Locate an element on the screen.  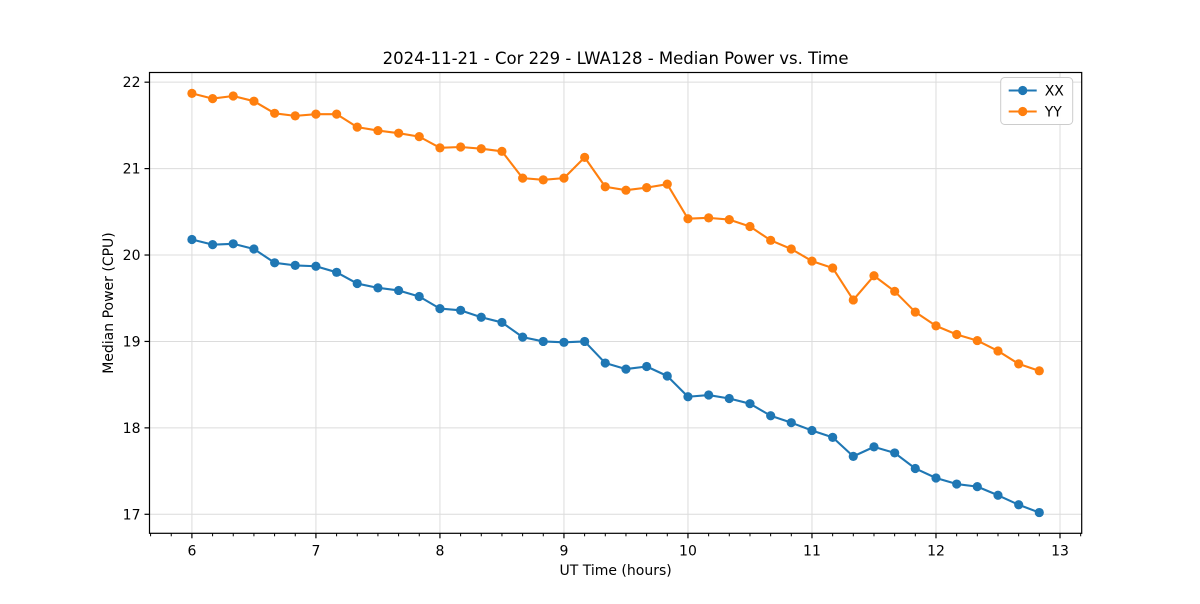
x-tick-label: 6 is located at coordinates (191, 551).